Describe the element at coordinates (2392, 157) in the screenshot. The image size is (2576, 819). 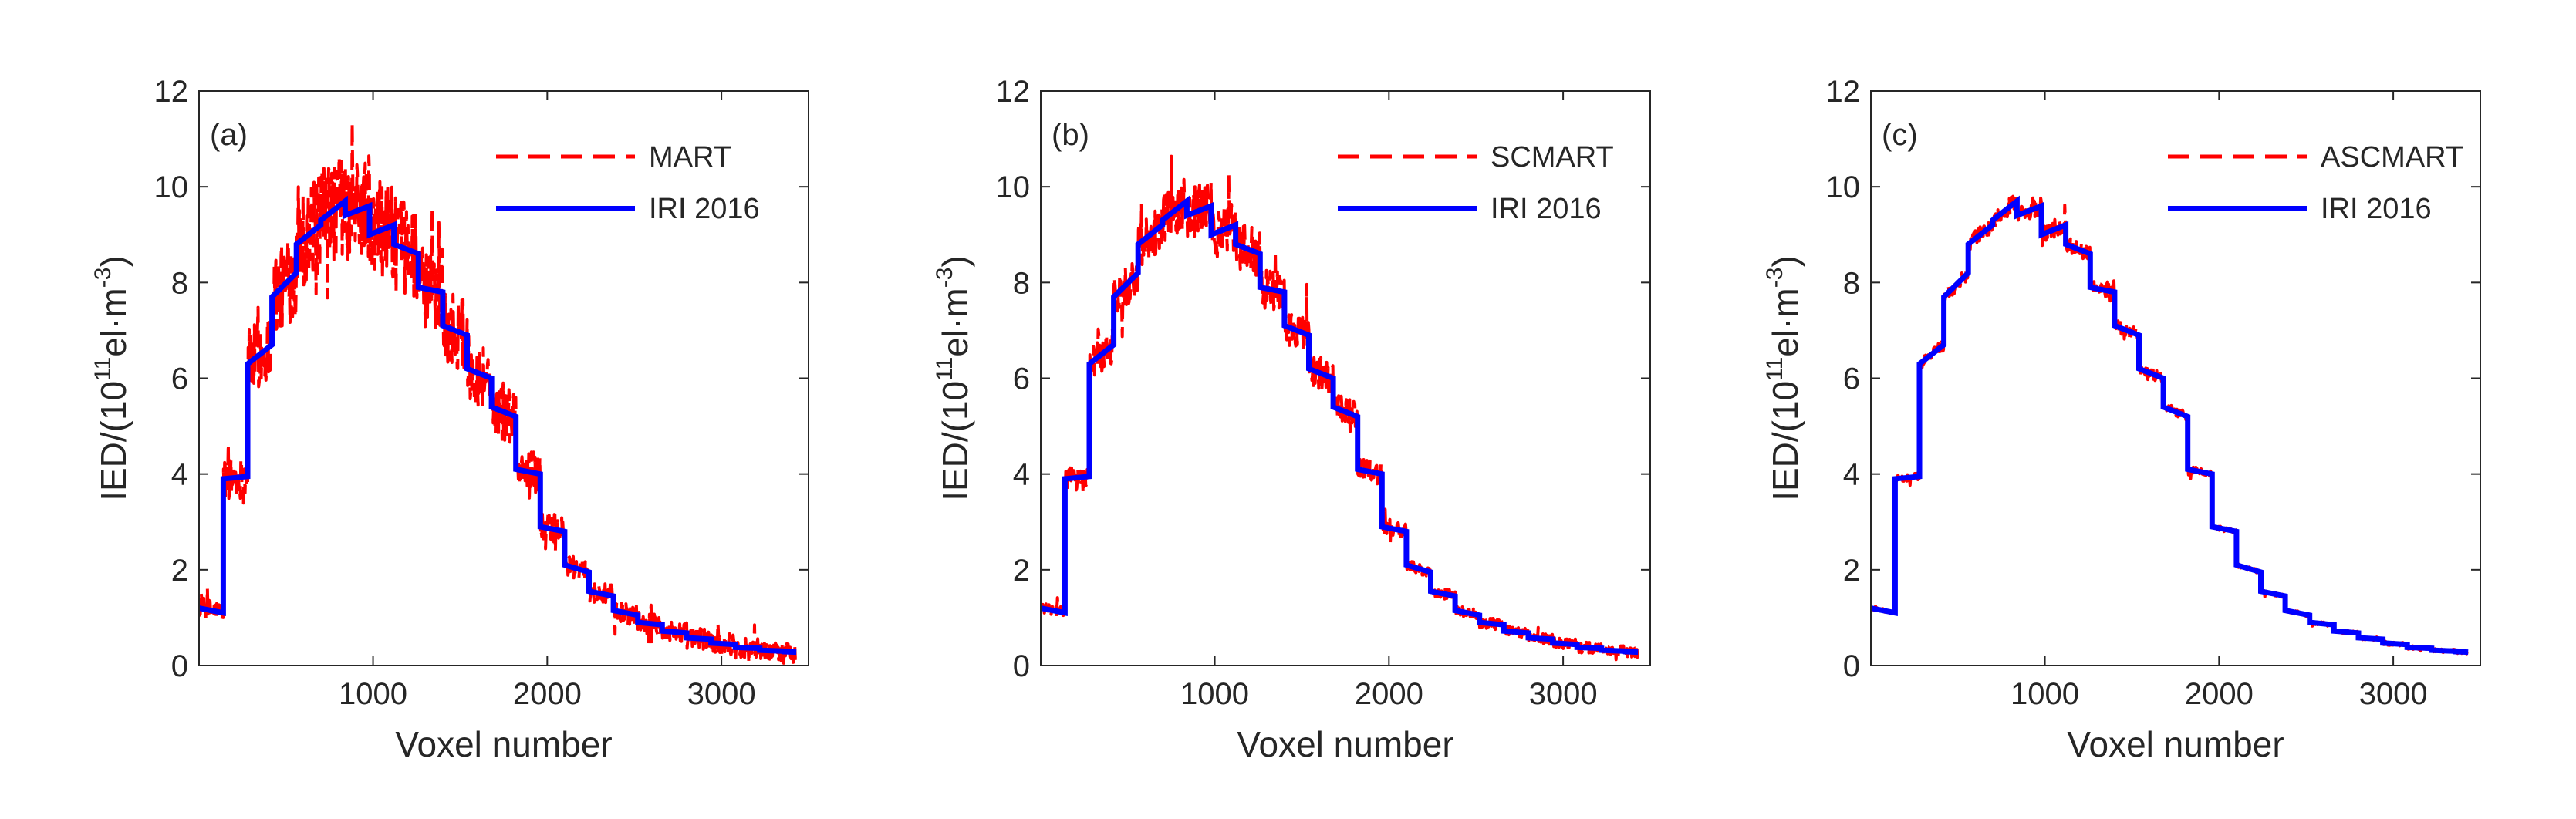
I see `legend-label-reconstruction: ASCMART` at that location.